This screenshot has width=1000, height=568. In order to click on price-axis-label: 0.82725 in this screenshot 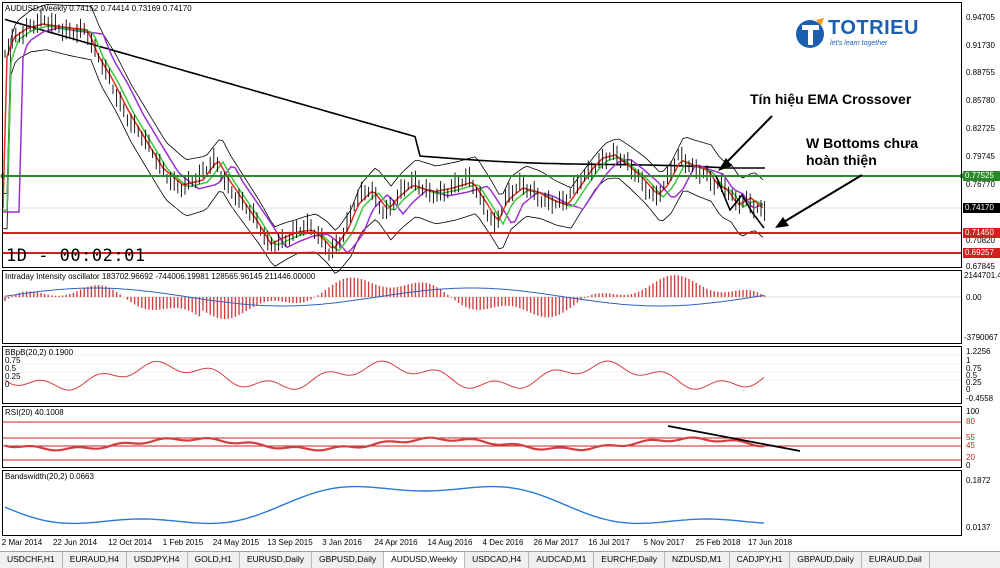, I will do `click(980, 128)`.